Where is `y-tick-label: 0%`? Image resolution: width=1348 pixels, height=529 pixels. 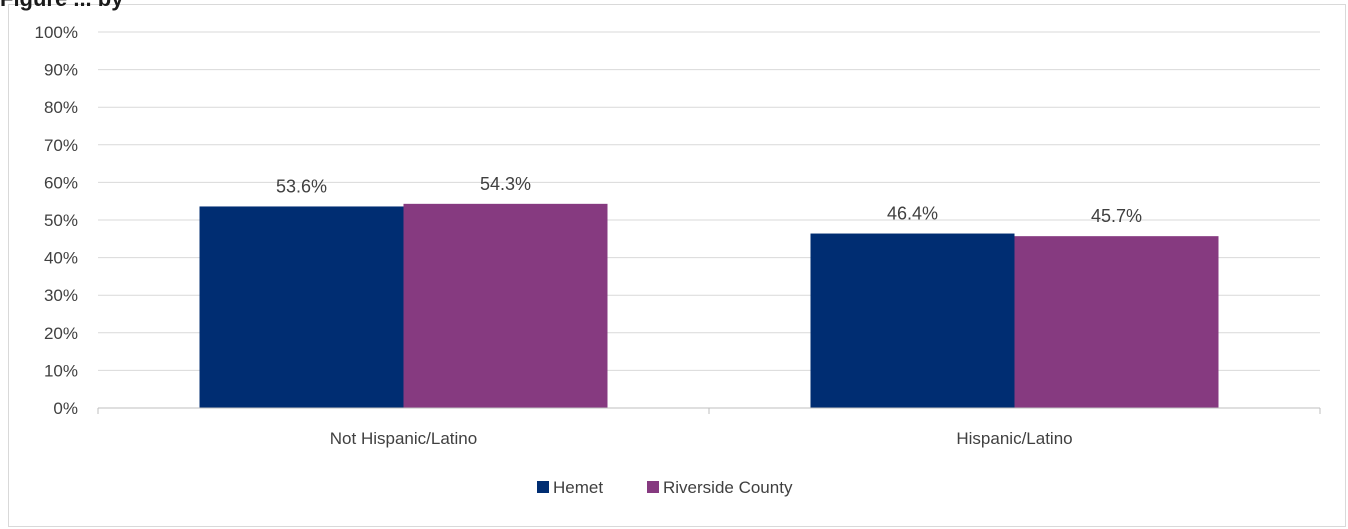
y-tick-label: 0% is located at coordinates (65, 408).